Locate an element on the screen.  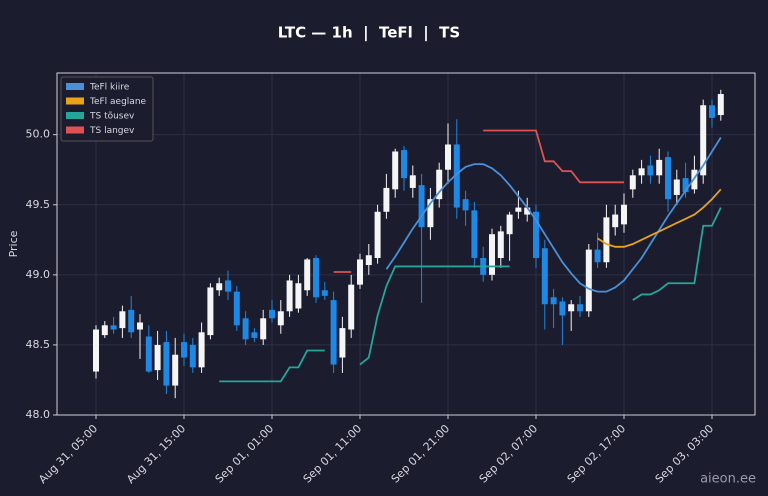
chart-title: LTC — 1h | TeFl | TS is located at coordinates (369, 33).